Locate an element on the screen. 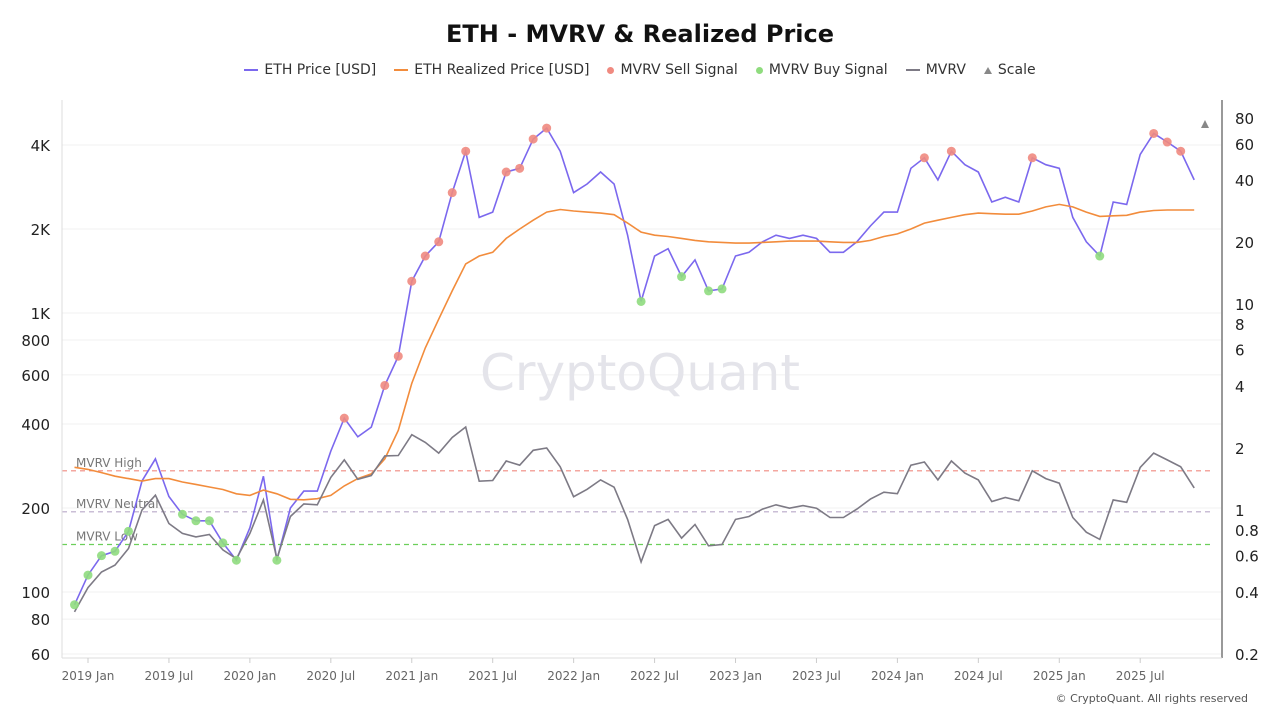 Image resolution: width=1280 pixels, height=720 pixels. x-axis-tick-label: 2021 Jul is located at coordinates (492, 676).